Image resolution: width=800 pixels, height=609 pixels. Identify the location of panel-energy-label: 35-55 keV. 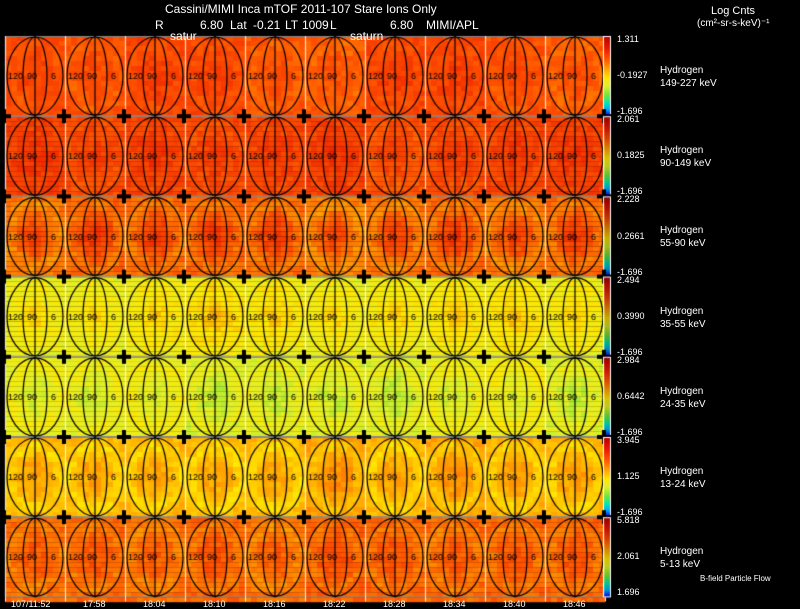
(683, 324).